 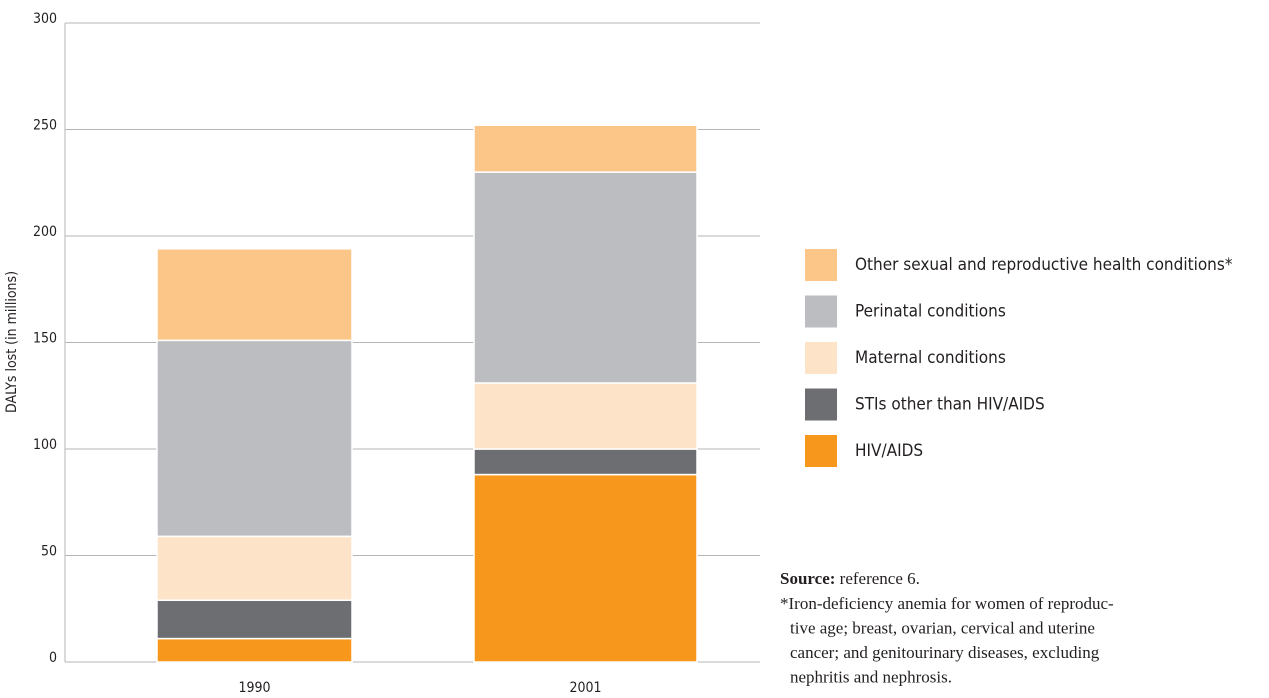 What do you see at coordinates (53, 658) in the screenshot?
I see `y-tick-label: 0` at bounding box center [53, 658].